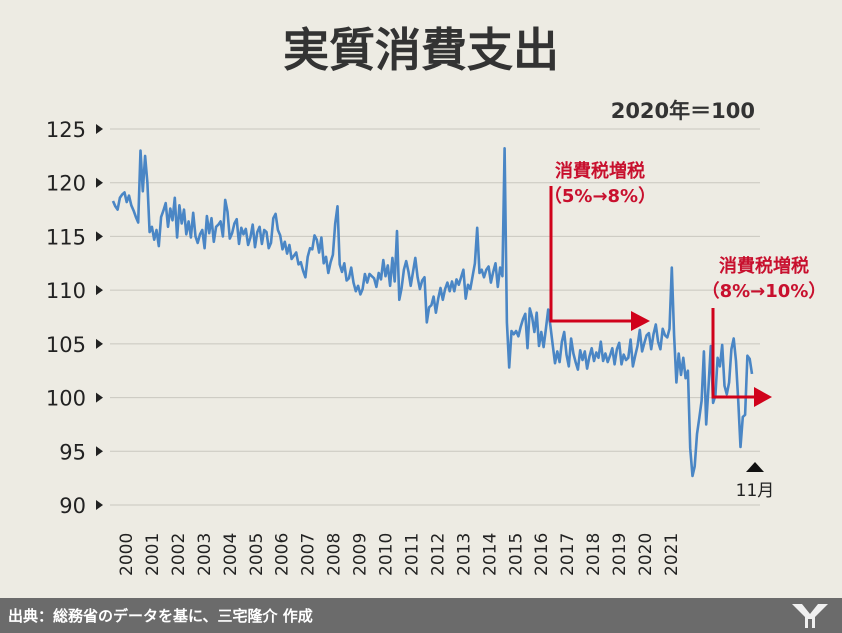 The width and height of the screenshot is (842, 633). What do you see at coordinates (646, 554) in the screenshot?
I see `x-tick-label: 2020` at bounding box center [646, 554].